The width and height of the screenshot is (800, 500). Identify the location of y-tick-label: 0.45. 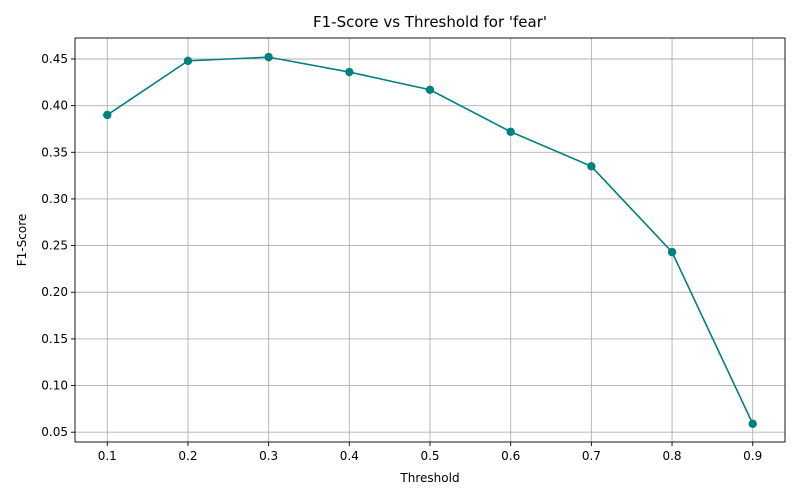
(54, 59).